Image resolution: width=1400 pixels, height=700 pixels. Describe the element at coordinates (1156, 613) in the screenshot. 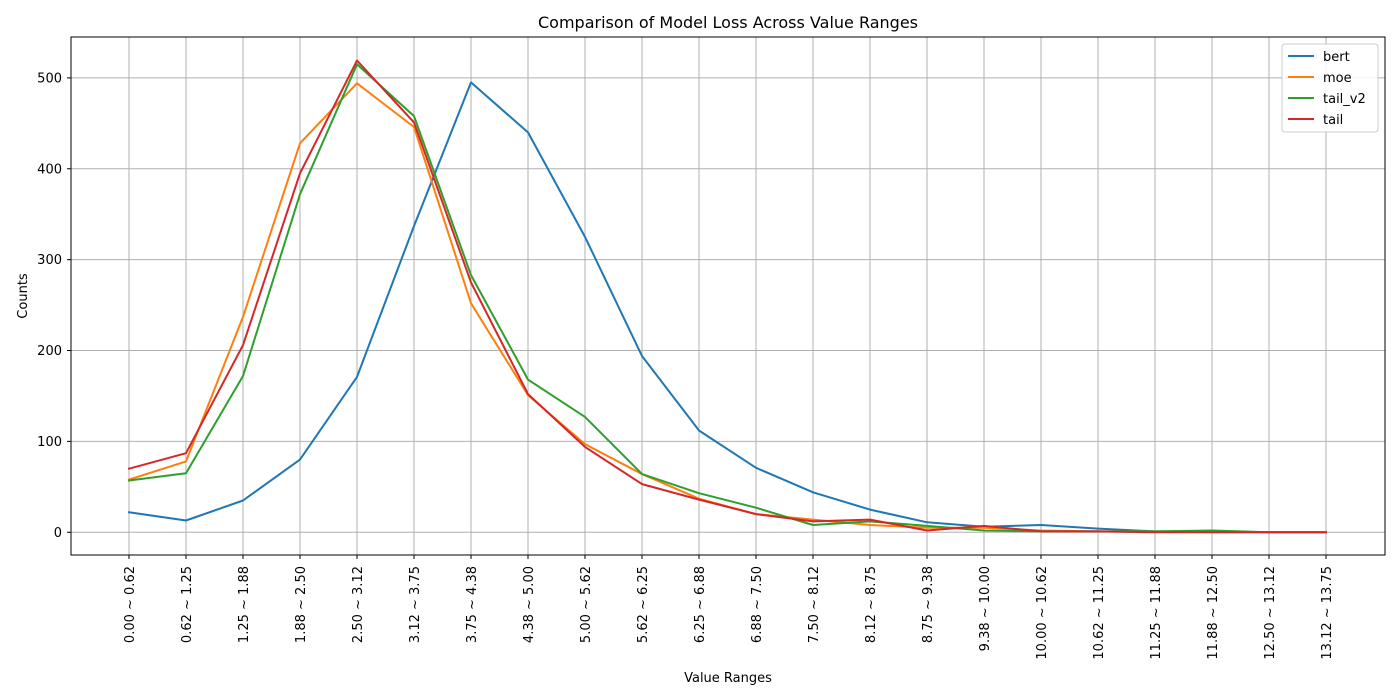

I see `x-tick-label: 11.25 ~ 11.88` at that location.